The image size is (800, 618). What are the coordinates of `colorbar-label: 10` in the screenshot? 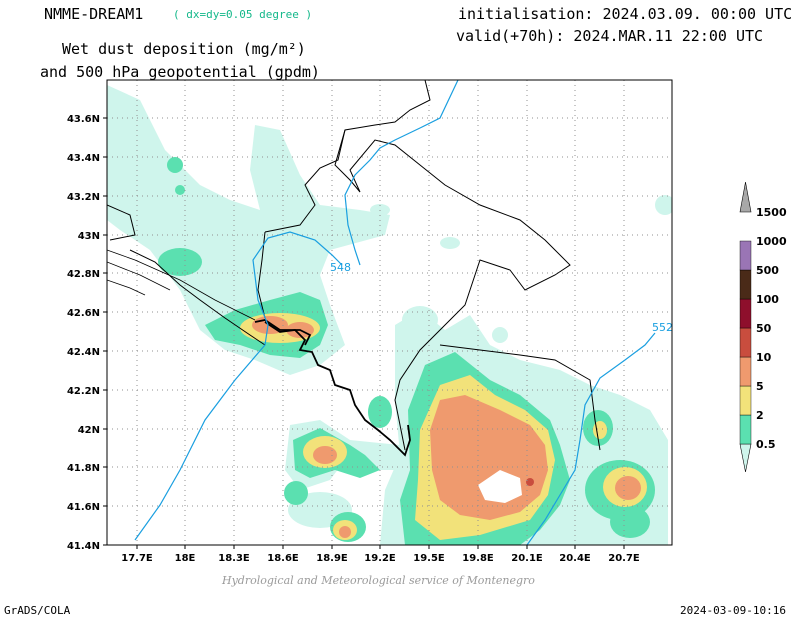 It's located at (764, 357).